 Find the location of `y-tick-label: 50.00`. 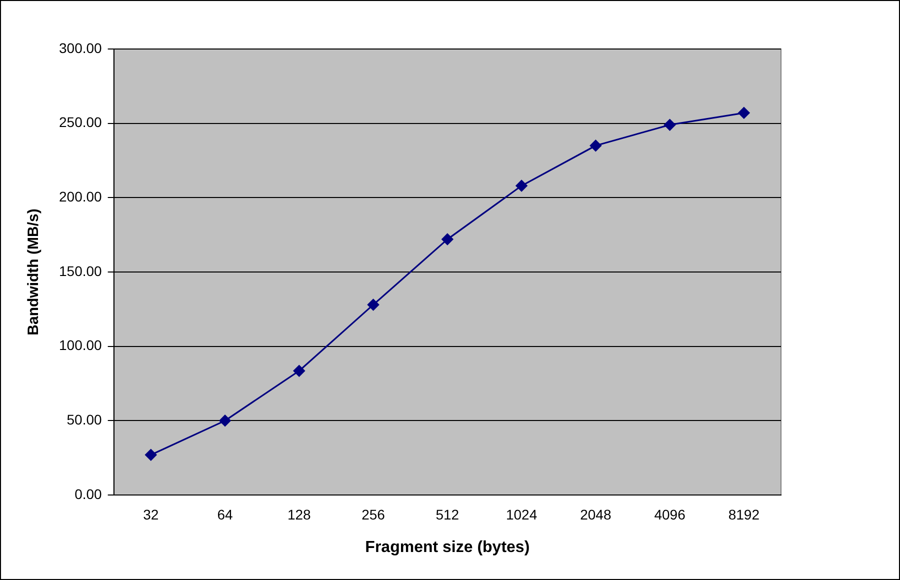

y-tick-label: 50.00 is located at coordinates (84, 420).